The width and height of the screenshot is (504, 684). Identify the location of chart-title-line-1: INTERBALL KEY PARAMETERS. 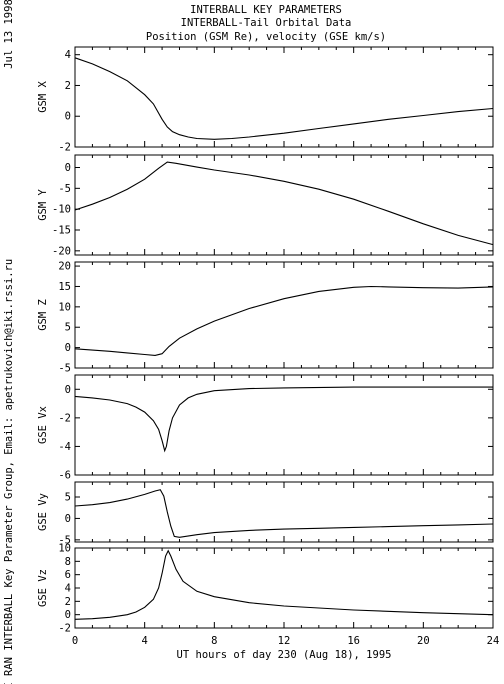
(266, 10).